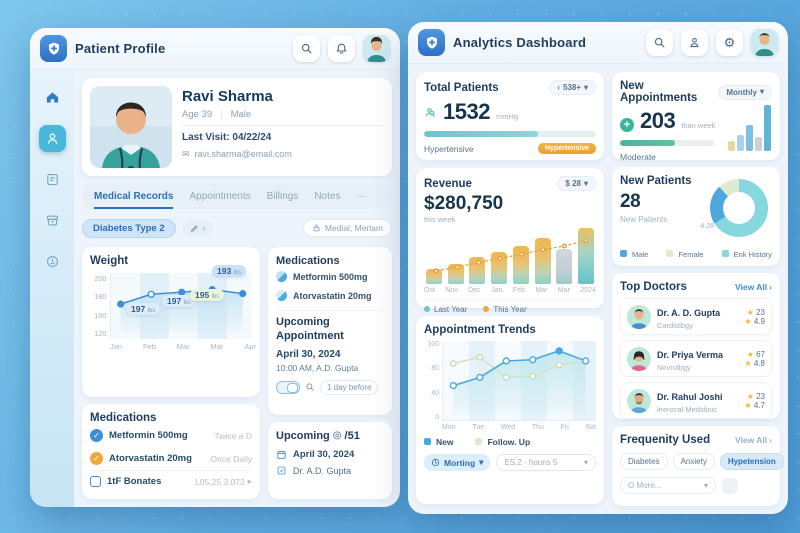 The image size is (800, 533). What do you see at coordinates (638, 157) in the screenshot?
I see `new-appointments-label: Moderate` at bounding box center [638, 157].